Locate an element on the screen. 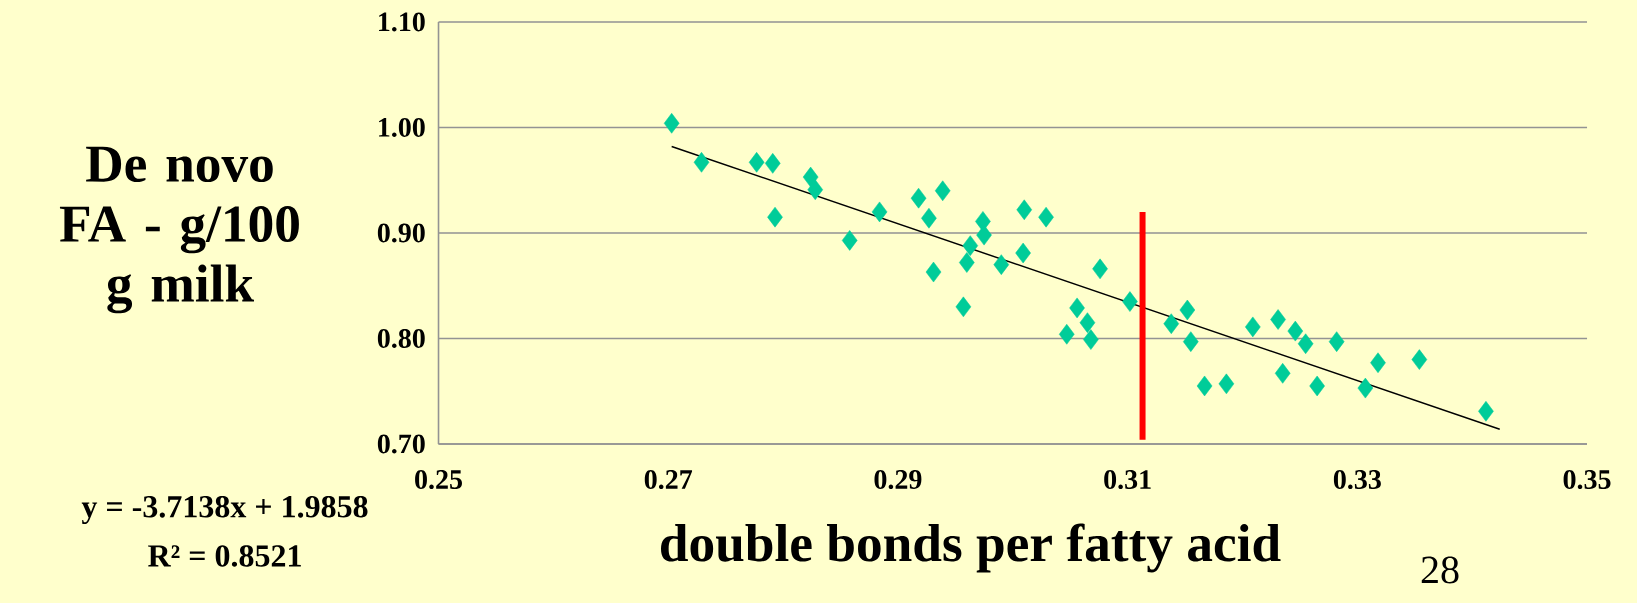 This screenshot has width=1637, height=603. x-tick-label: 0.25 is located at coordinates (438, 480).